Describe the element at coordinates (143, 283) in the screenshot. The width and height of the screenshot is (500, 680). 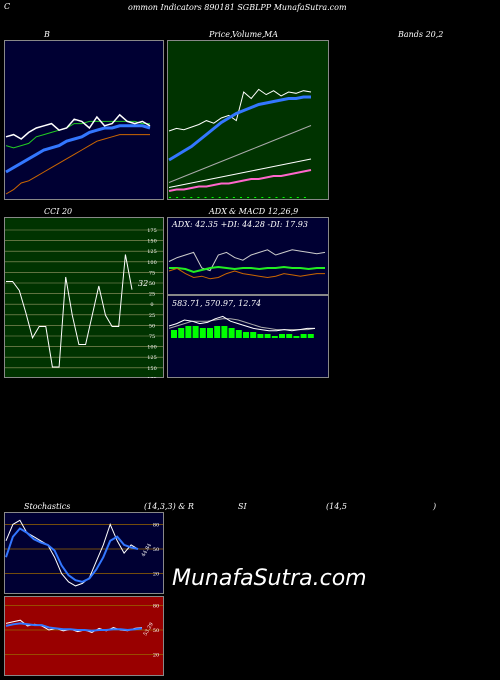
I see `cci-current-label: 32` at that location.